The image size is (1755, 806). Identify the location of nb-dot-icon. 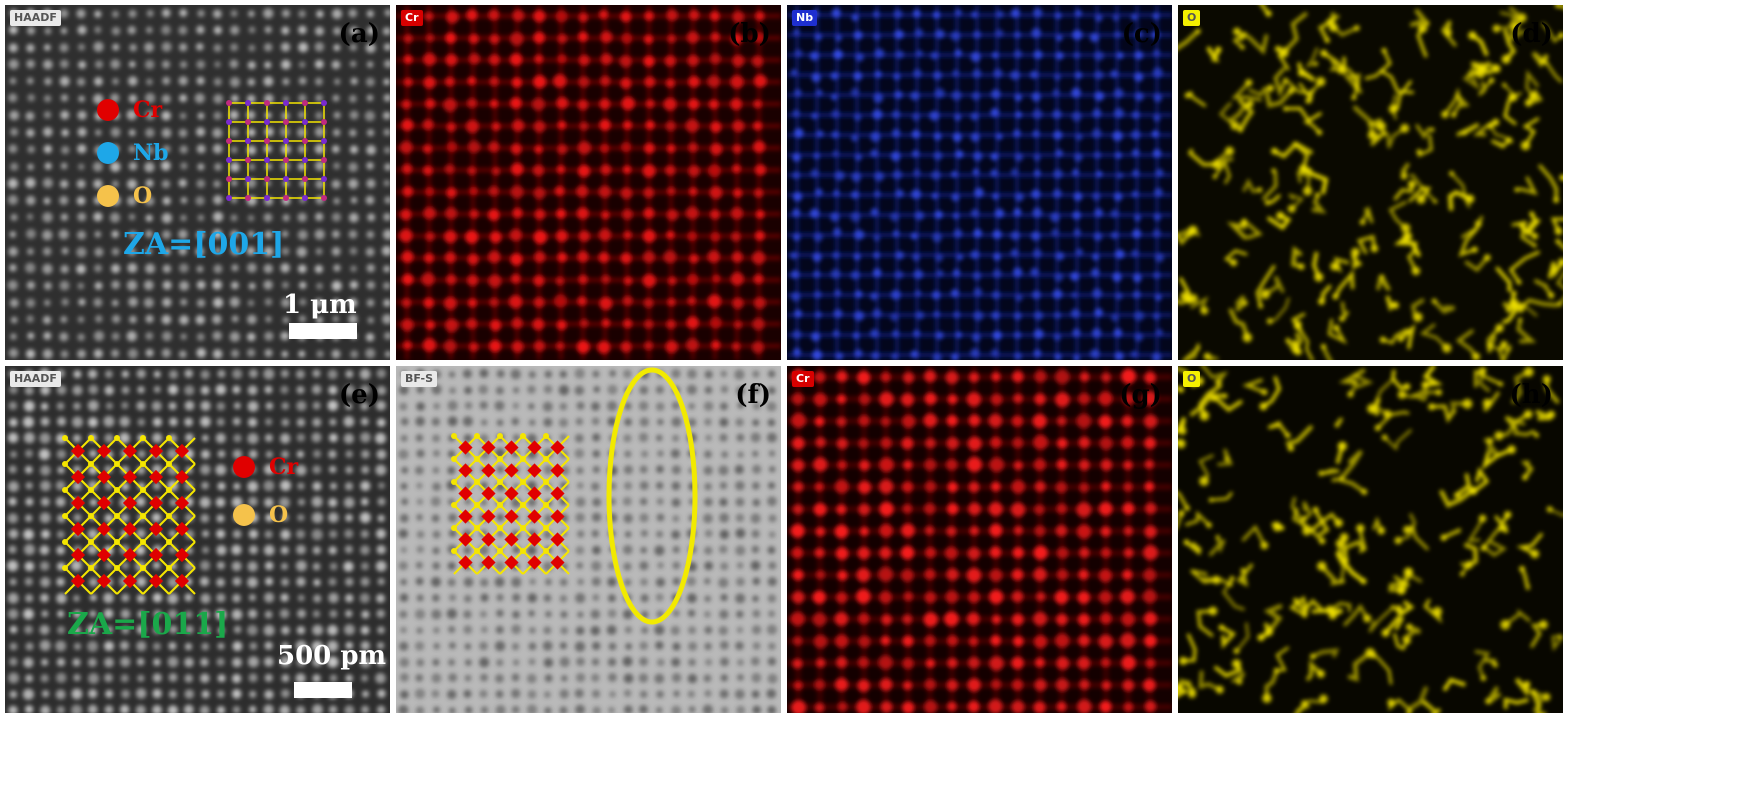
(108, 153).